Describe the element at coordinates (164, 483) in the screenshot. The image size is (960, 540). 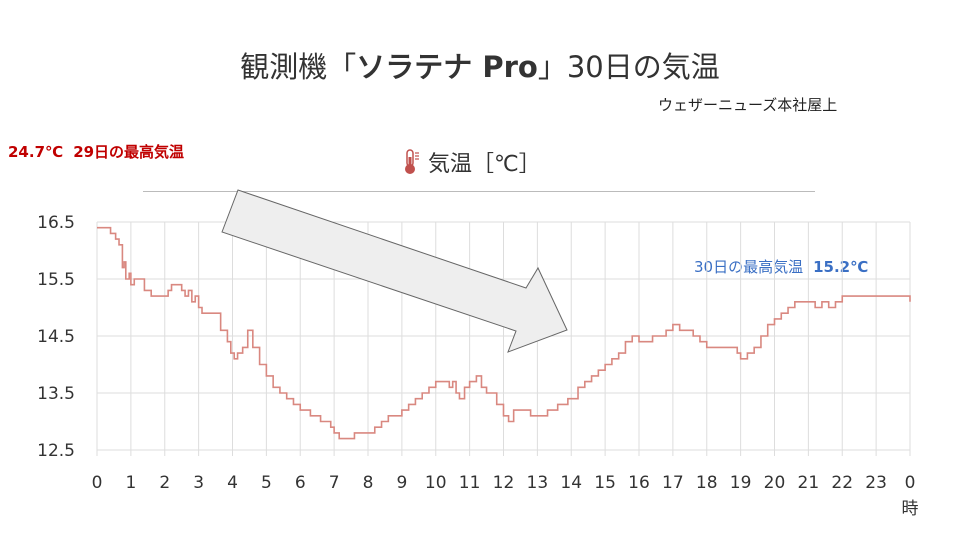
I see `x-tick-label: 2` at that location.